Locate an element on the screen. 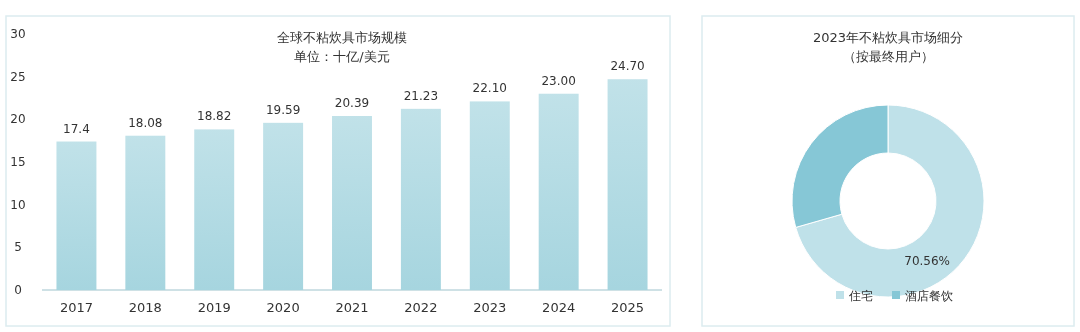 The image size is (1080, 332). data-label: 21.23 is located at coordinates (421, 95).